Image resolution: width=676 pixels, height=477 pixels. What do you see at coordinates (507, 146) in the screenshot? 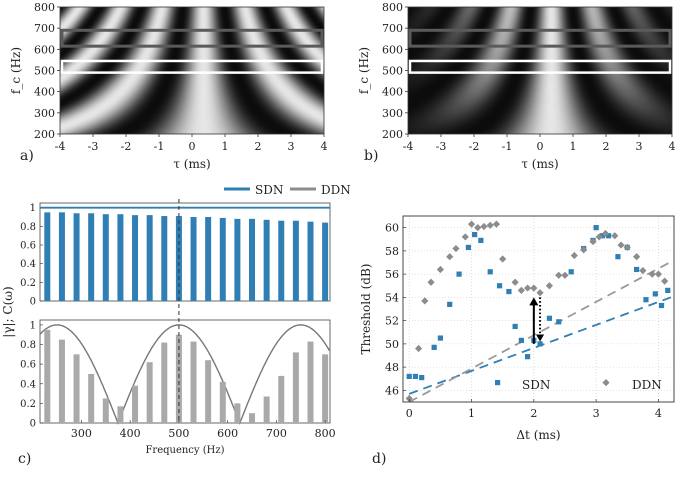
I see `x-tick-label: -1` at bounding box center [507, 146].